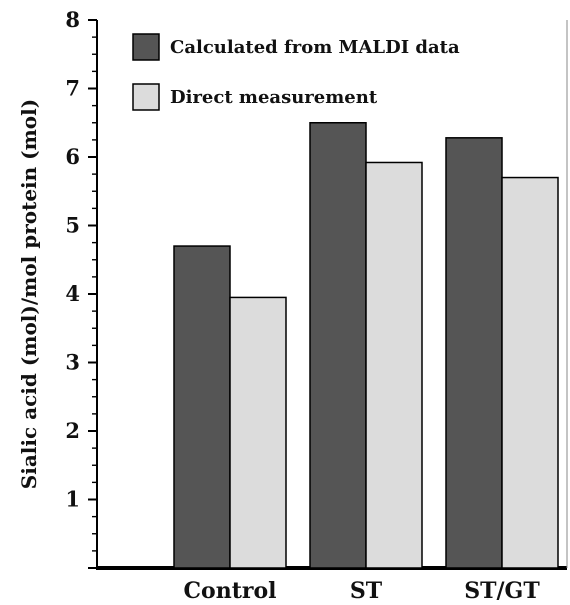  What do you see at coordinates (274, 97) in the screenshot?
I see `legend-label-direct: Direct measurement` at bounding box center [274, 97].